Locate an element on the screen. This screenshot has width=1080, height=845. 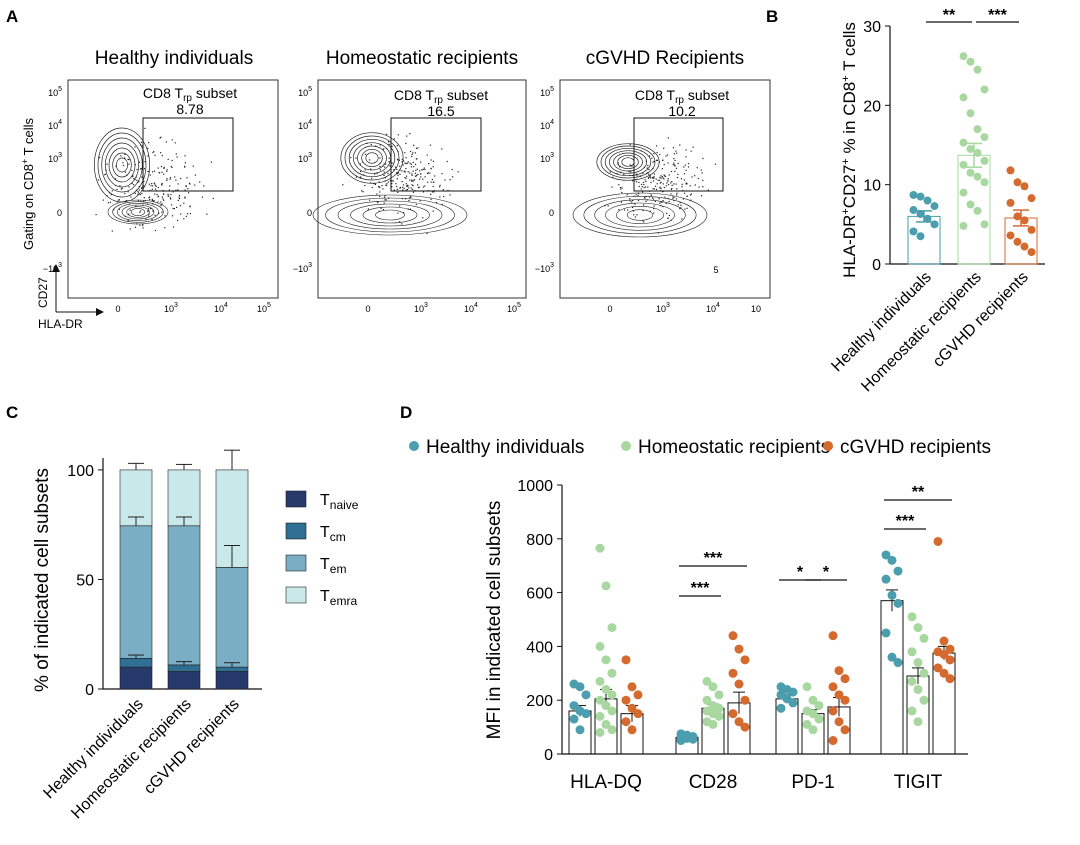
chart-c-segment is located at coordinates (184, 680).